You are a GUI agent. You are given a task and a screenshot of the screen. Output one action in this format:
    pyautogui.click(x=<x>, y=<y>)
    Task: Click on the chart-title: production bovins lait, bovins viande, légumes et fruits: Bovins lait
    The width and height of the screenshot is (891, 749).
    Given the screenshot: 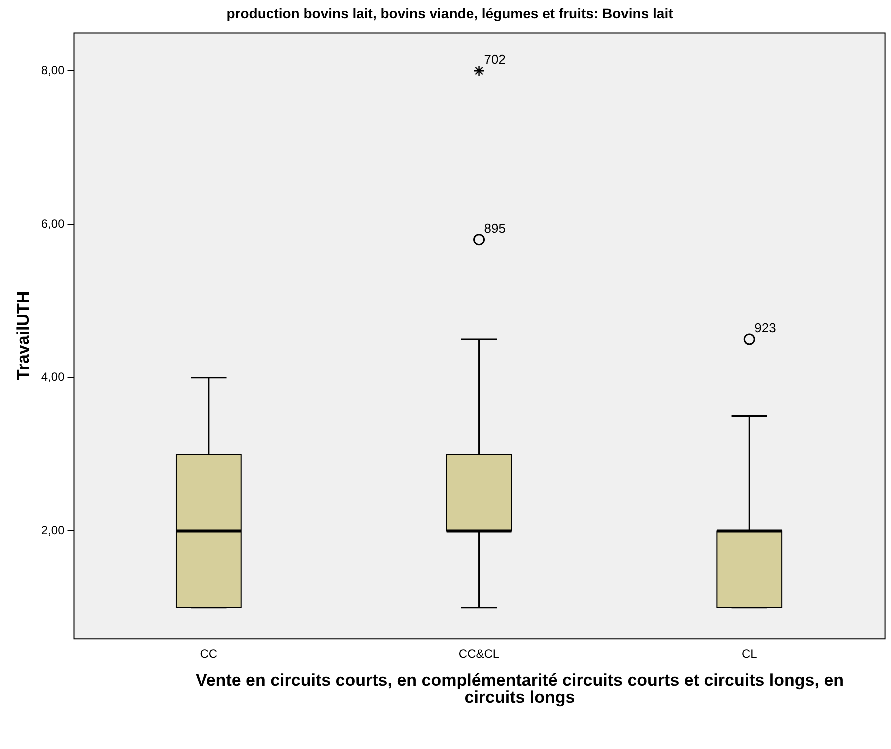 What is the action you would take?
    pyautogui.click(x=450, y=13)
    